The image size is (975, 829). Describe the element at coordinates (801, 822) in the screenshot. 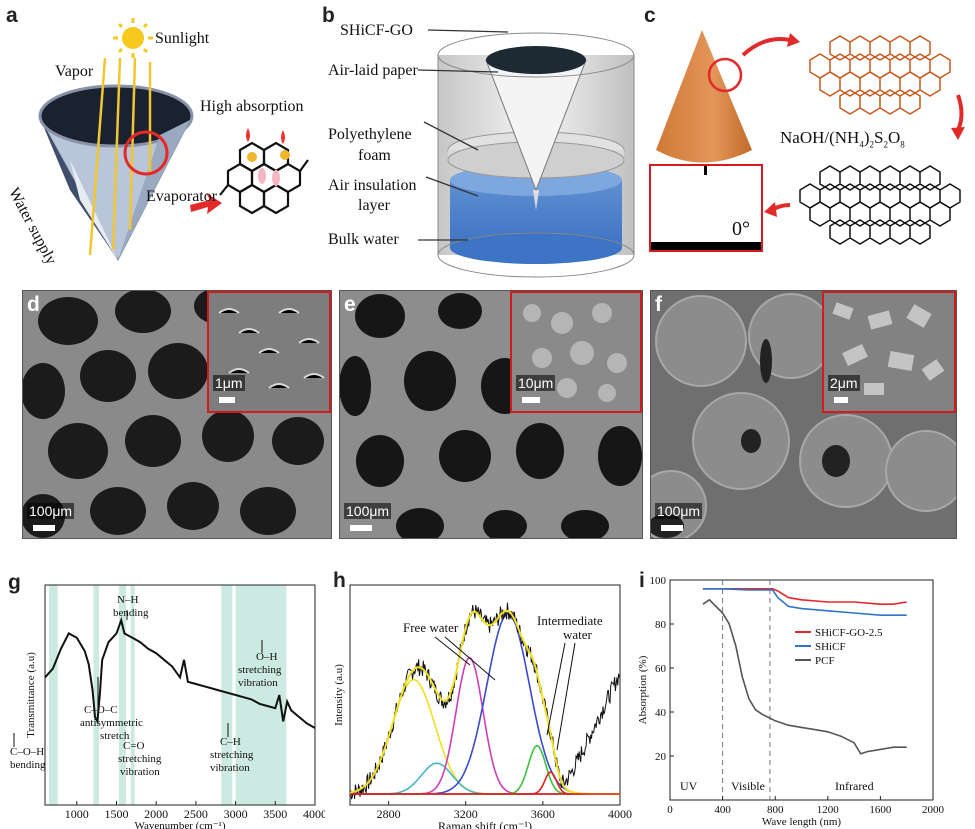

I see `x-axis-label: Wave length (nm)` at that location.